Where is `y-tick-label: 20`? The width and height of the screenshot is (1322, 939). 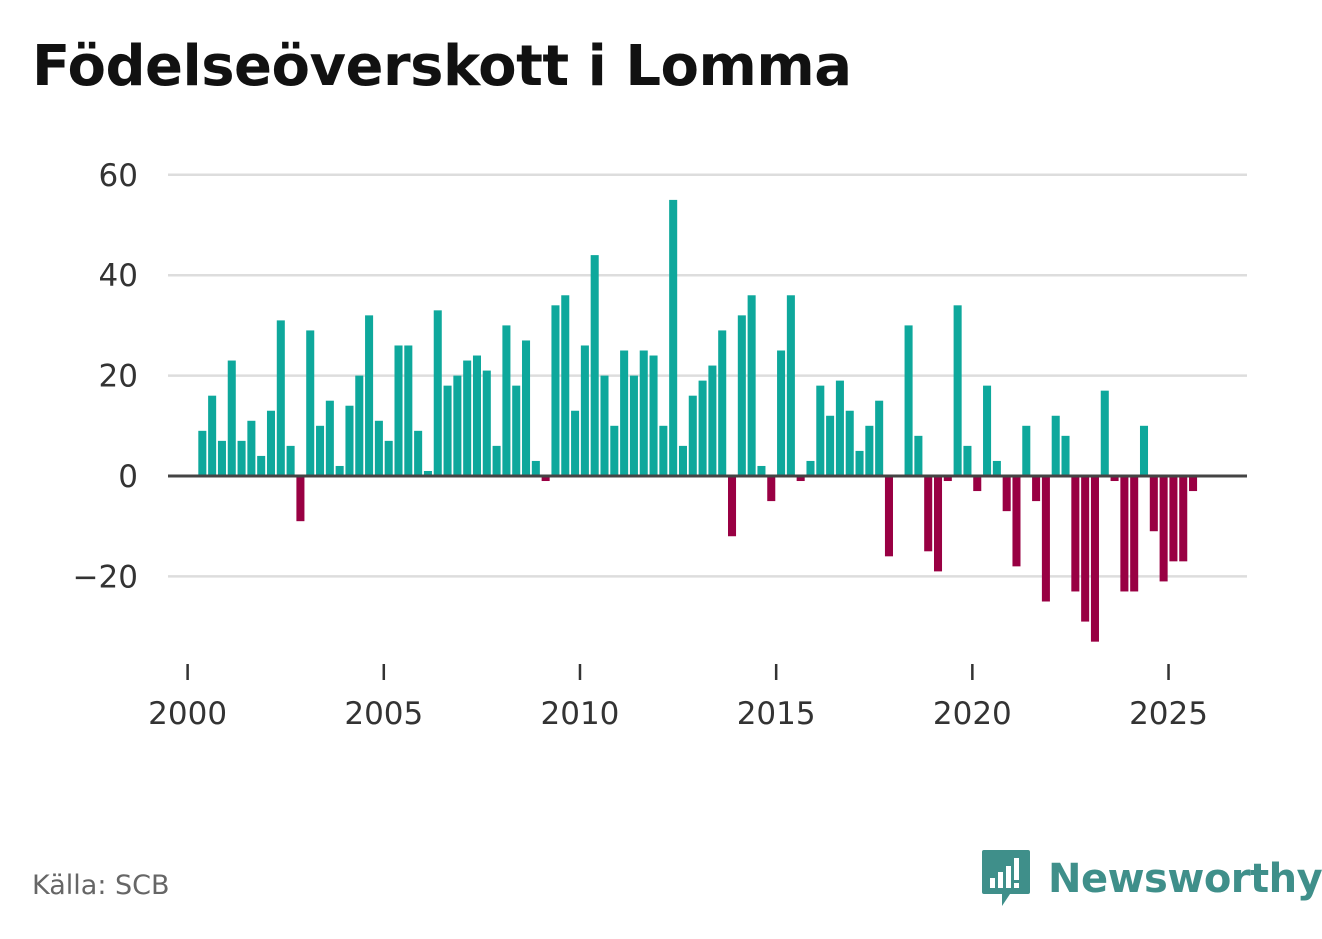
y-tick-label: 20 is located at coordinates (118, 377).